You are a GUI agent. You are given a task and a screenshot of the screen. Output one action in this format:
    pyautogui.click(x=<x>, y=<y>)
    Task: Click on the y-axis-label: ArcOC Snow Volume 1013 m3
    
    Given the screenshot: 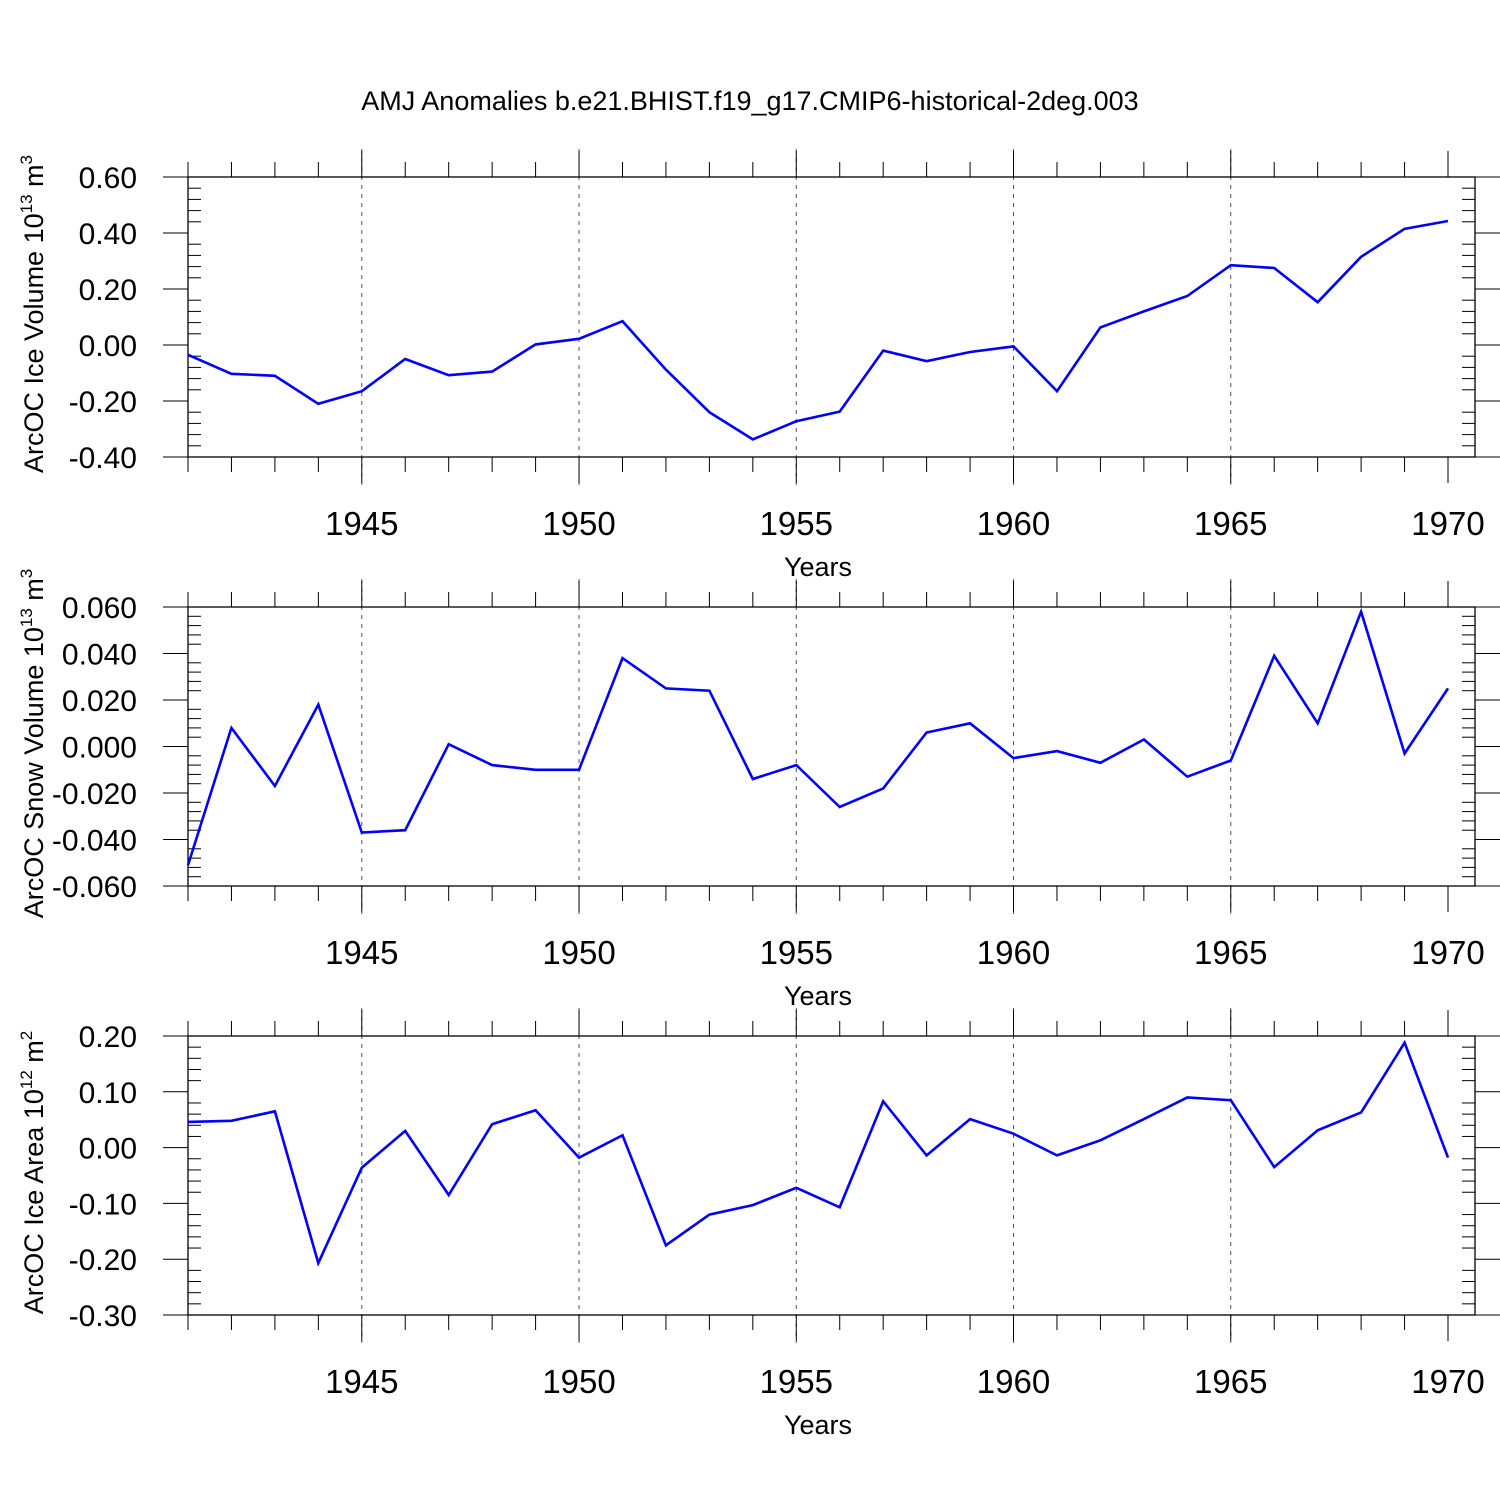 What is the action you would take?
    pyautogui.click(x=33, y=744)
    